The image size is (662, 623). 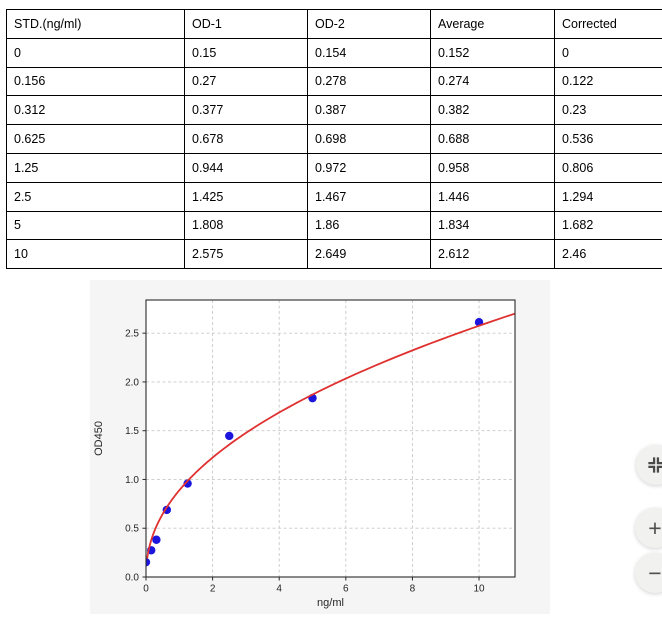 What do you see at coordinates (279, 589) in the screenshot?
I see `x-tick-label: 4` at bounding box center [279, 589].